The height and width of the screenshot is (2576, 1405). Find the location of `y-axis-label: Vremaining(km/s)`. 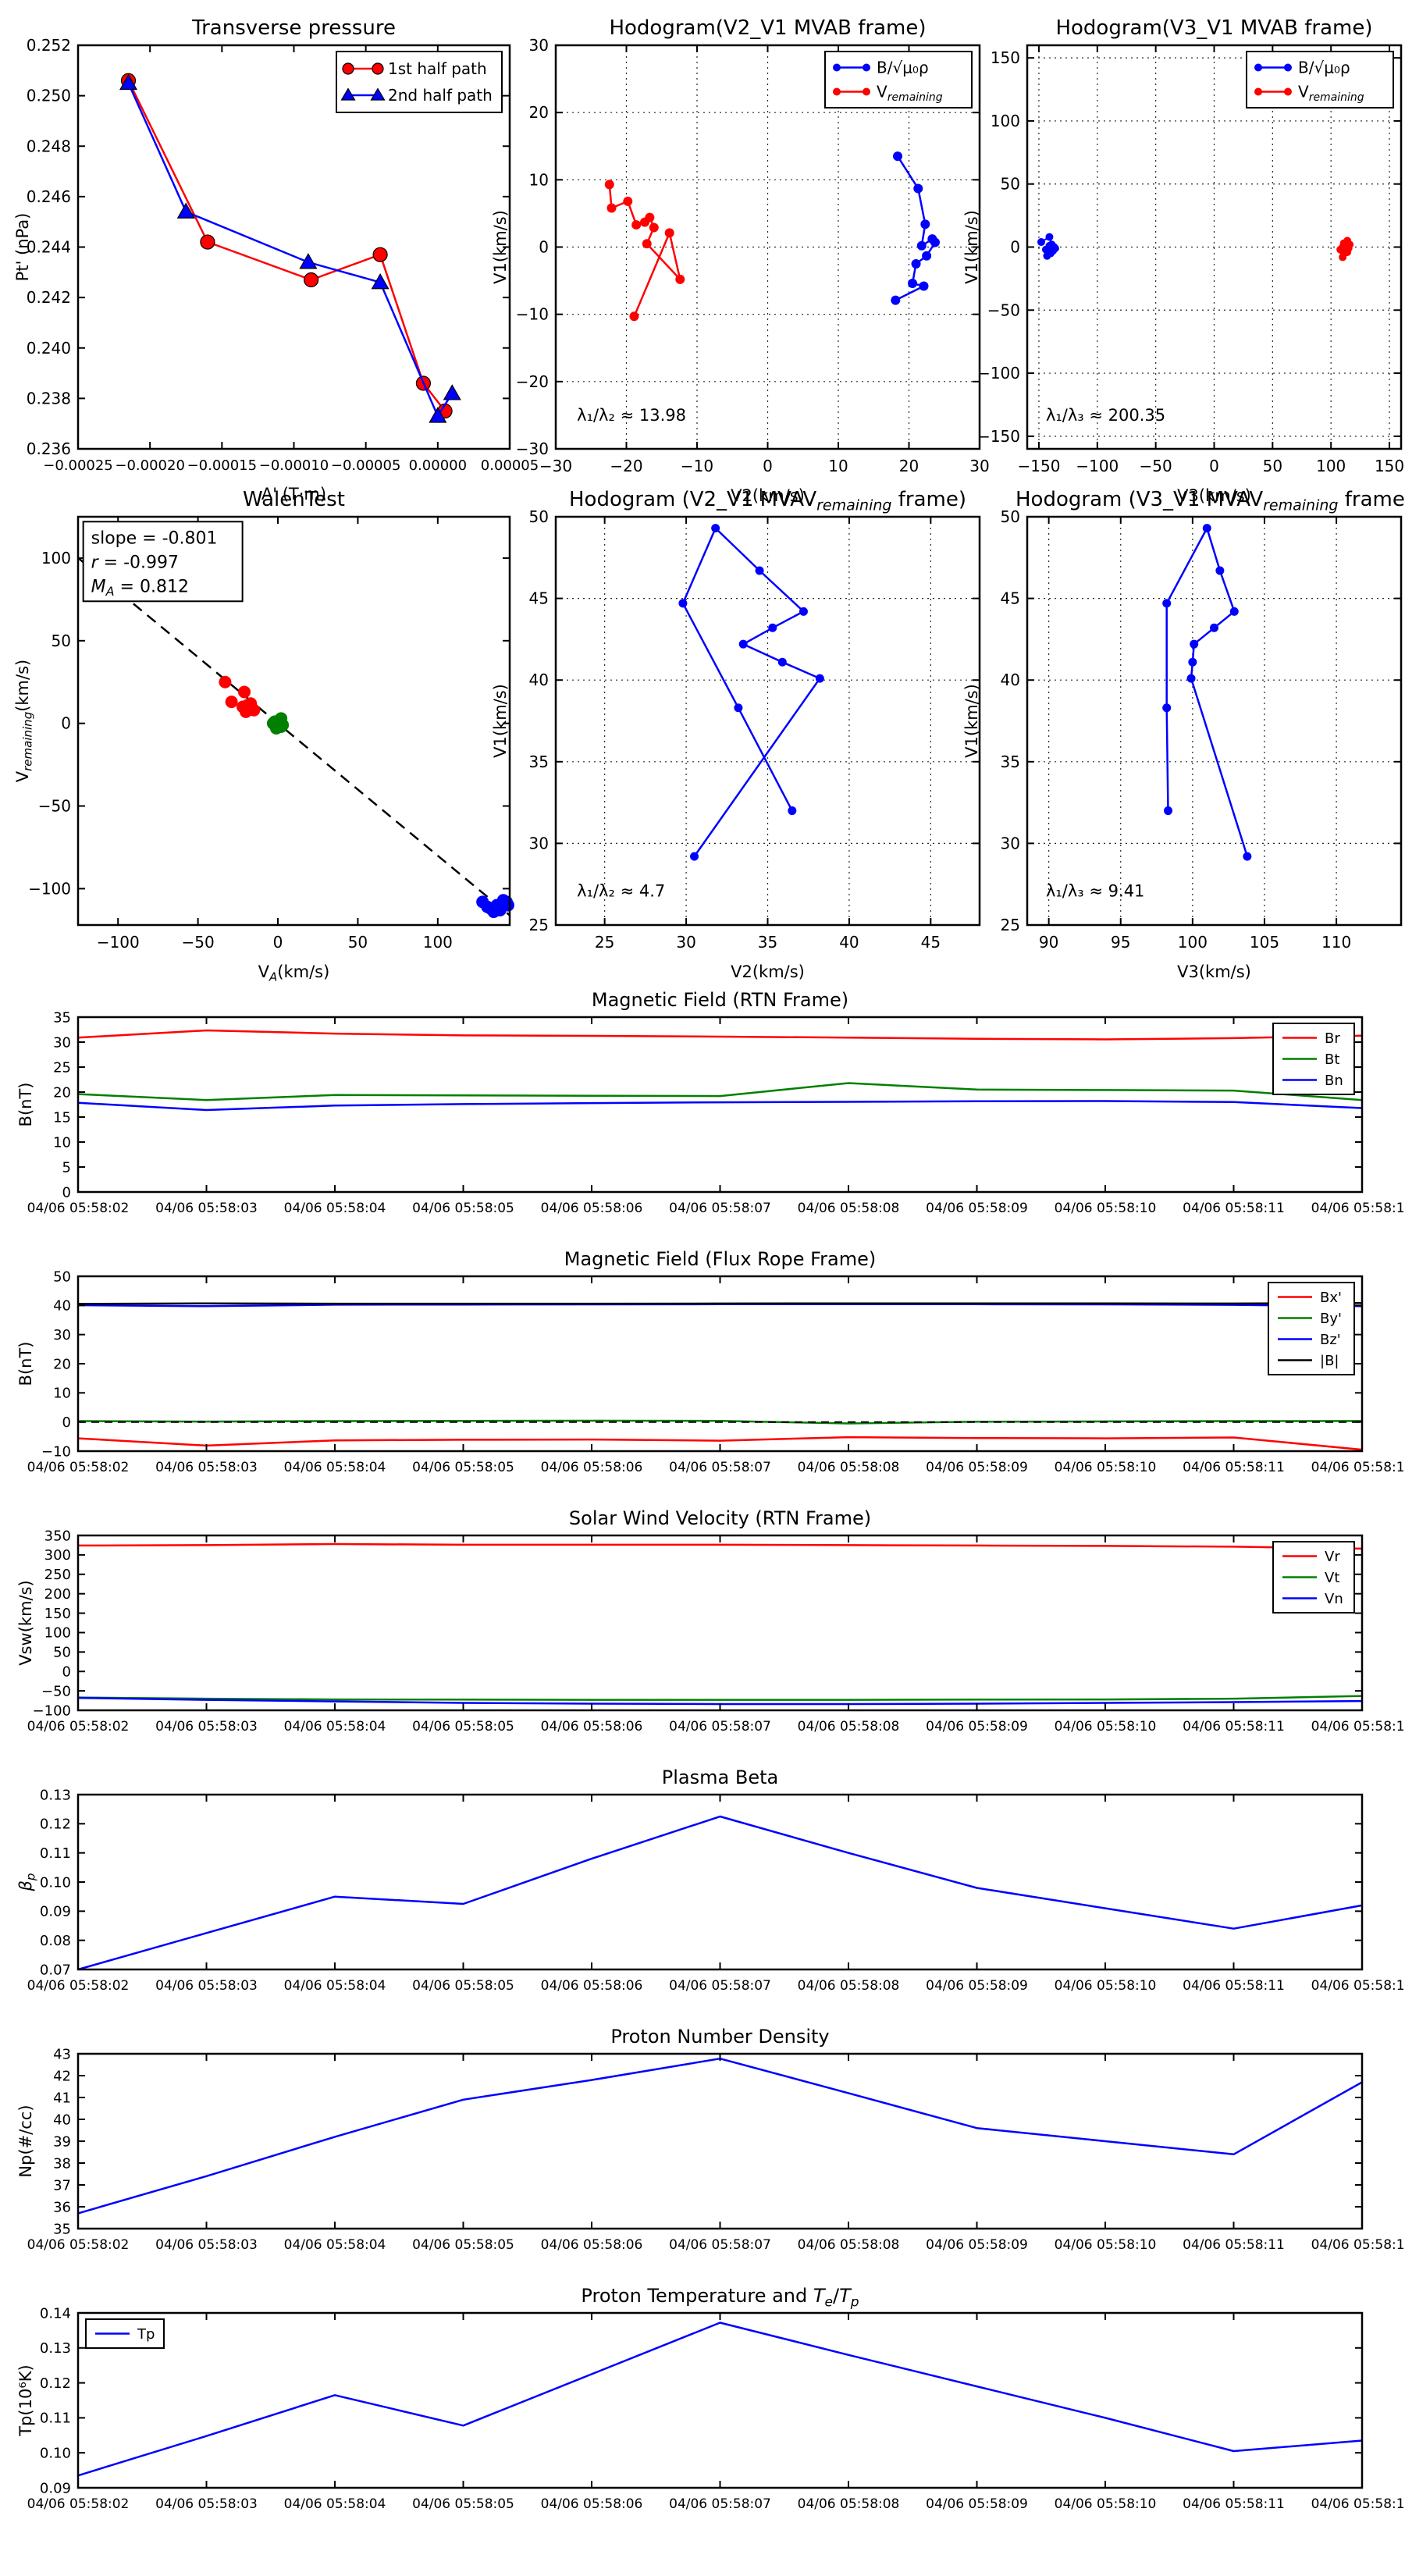

y-axis-label: Vremaining(km/s) is located at coordinates (24, 721).